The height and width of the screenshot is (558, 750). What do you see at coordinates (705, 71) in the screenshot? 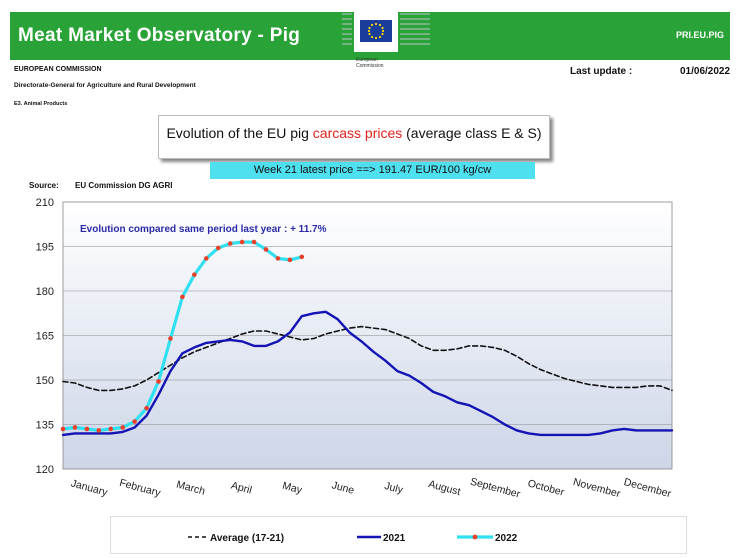
I see `last-update-value: 01/06/2022` at bounding box center [705, 71].